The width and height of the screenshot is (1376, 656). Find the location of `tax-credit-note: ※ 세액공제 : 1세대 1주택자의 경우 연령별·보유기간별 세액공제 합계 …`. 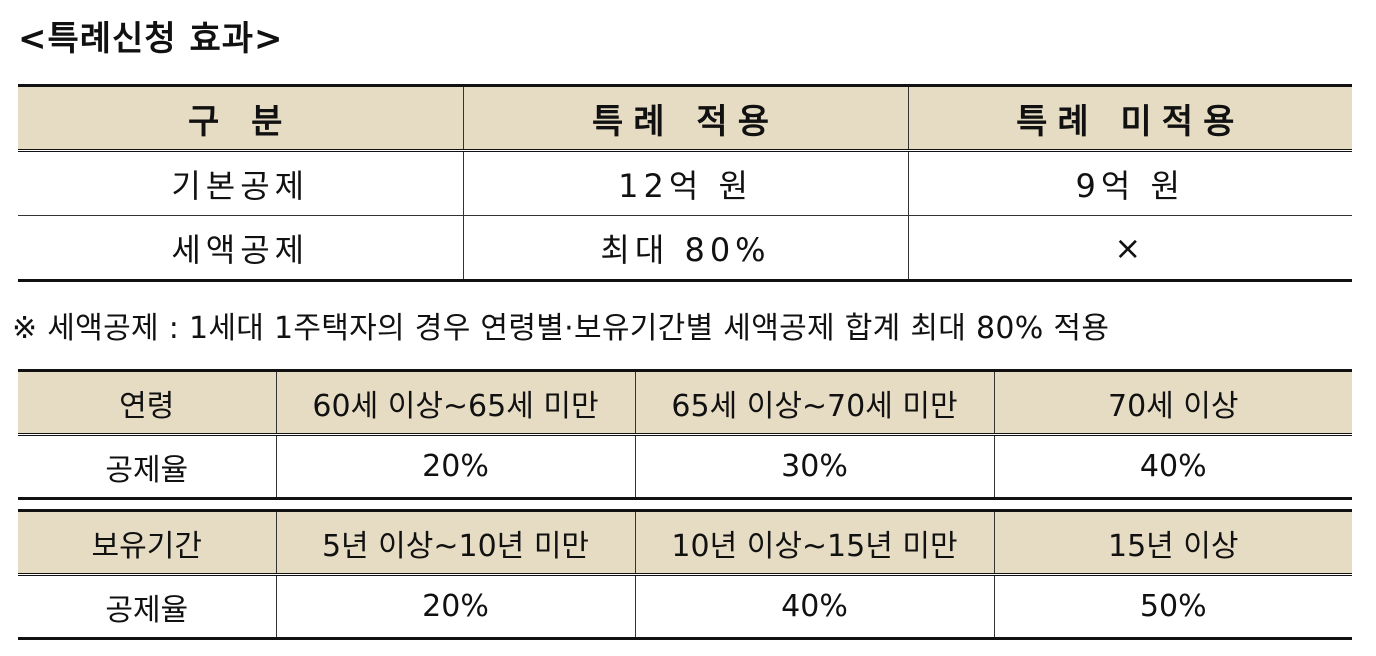

tax-credit-note: ※ 세액공제 : 1세대 1주택자의 경우 연령별·보유기간별 세액공제 합계 … is located at coordinates (561, 328).